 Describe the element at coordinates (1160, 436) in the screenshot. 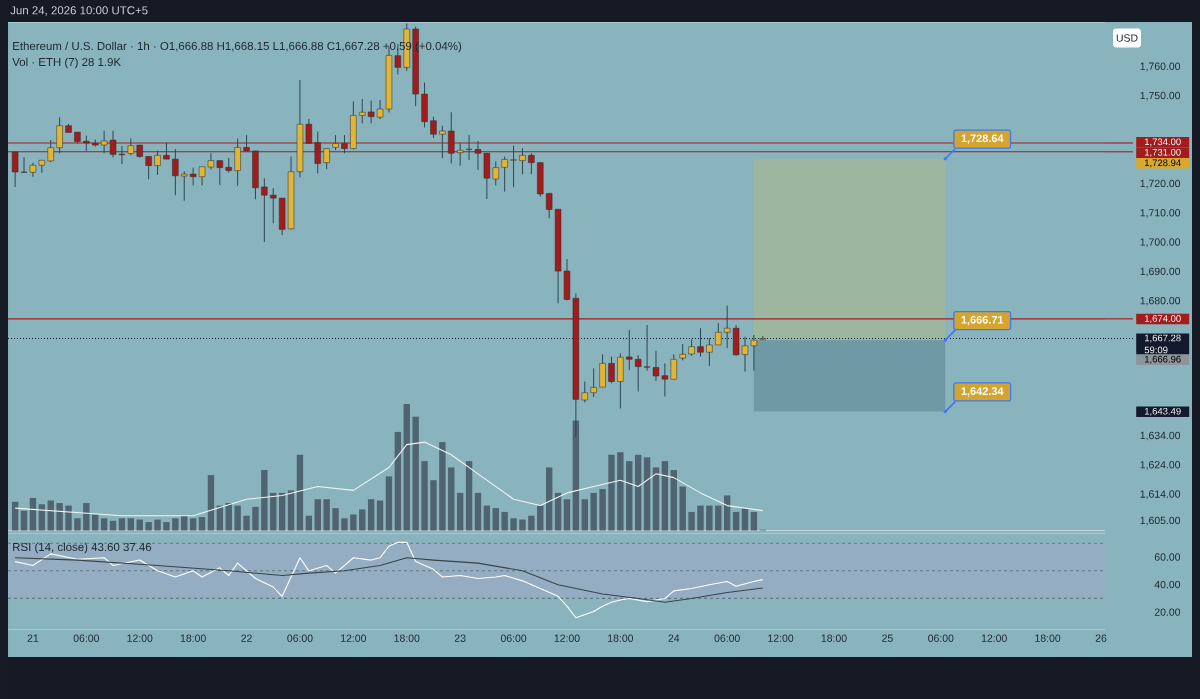

I see `y-tick-label: 1,634.00` at that location.